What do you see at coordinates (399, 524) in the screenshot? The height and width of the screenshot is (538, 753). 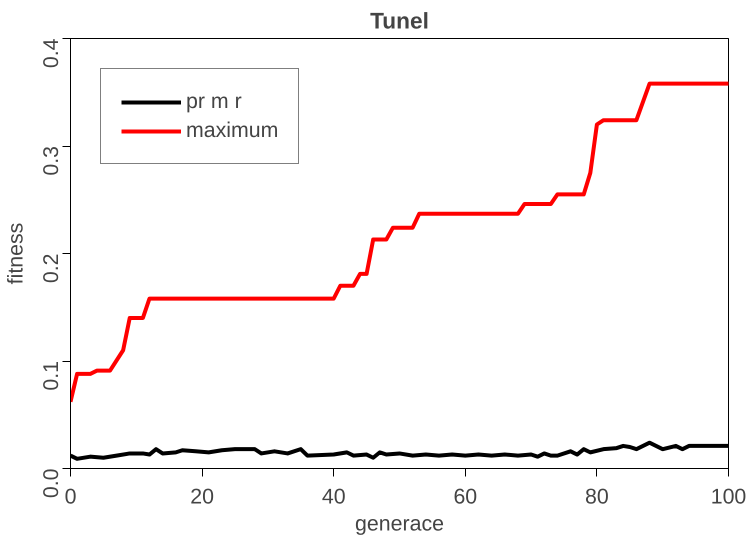 I see `x-axis-title: generace` at bounding box center [399, 524].